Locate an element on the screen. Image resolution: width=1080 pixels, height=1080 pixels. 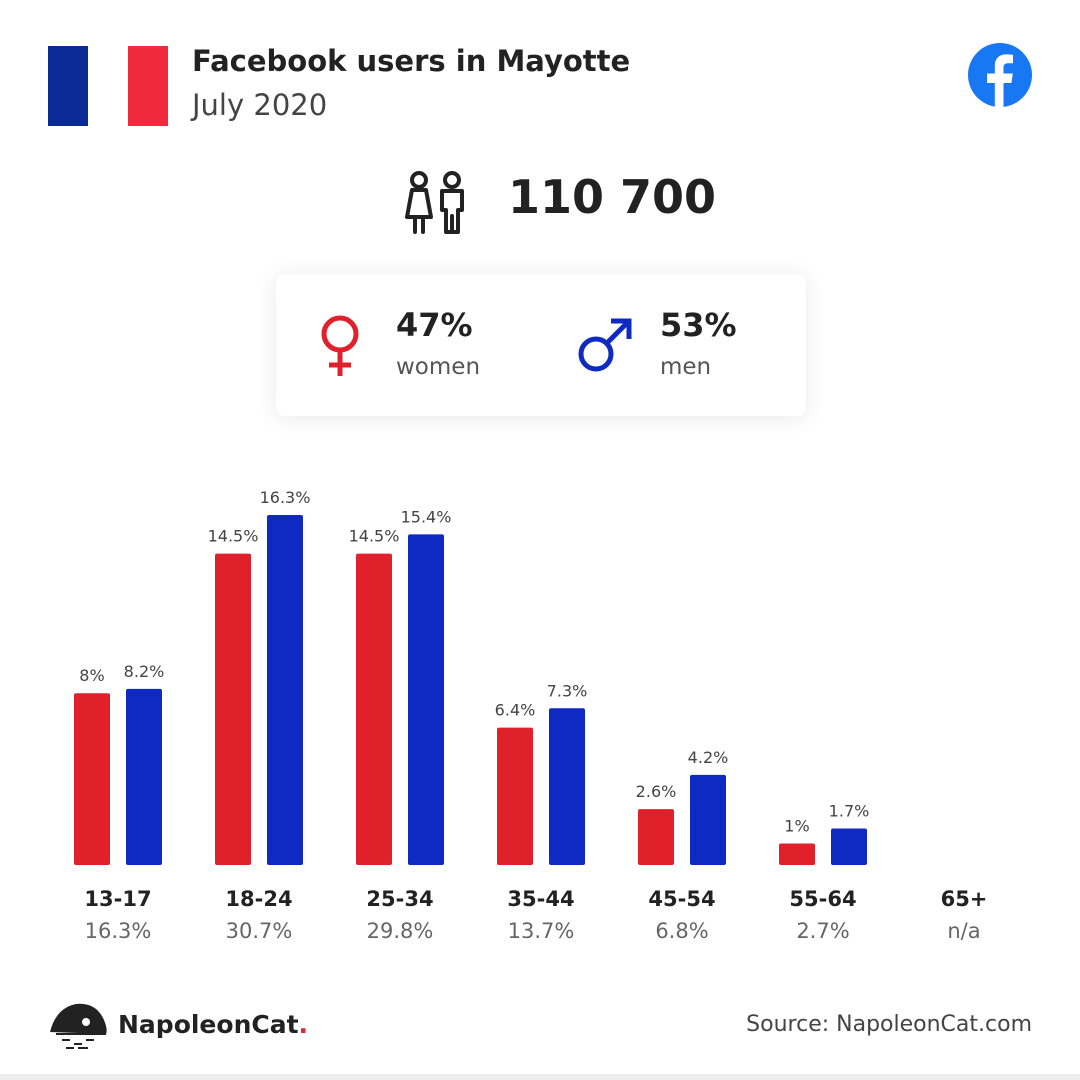
gender-split-card: 47% women 53% men is located at coordinates (541, 345).